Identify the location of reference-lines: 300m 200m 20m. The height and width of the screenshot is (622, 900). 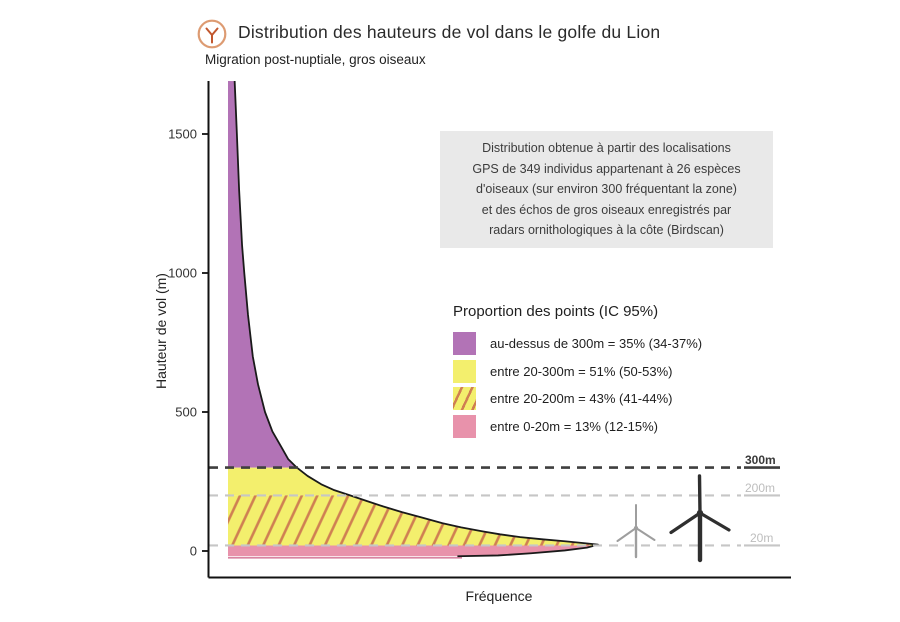
(494, 500).